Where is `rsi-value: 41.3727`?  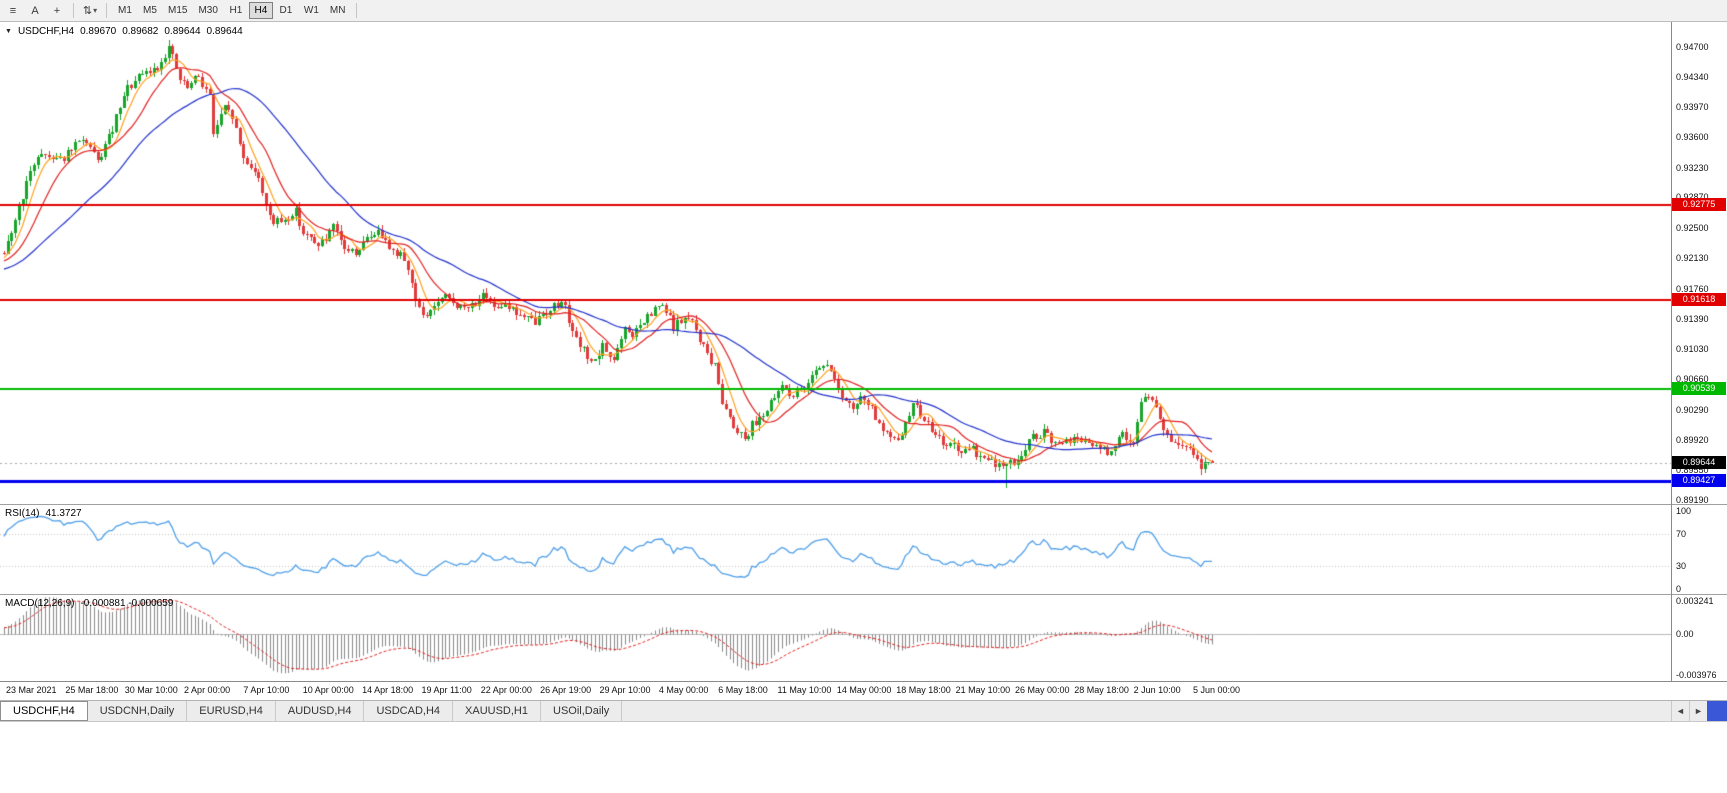 rsi-value: 41.3727 is located at coordinates (63, 513).